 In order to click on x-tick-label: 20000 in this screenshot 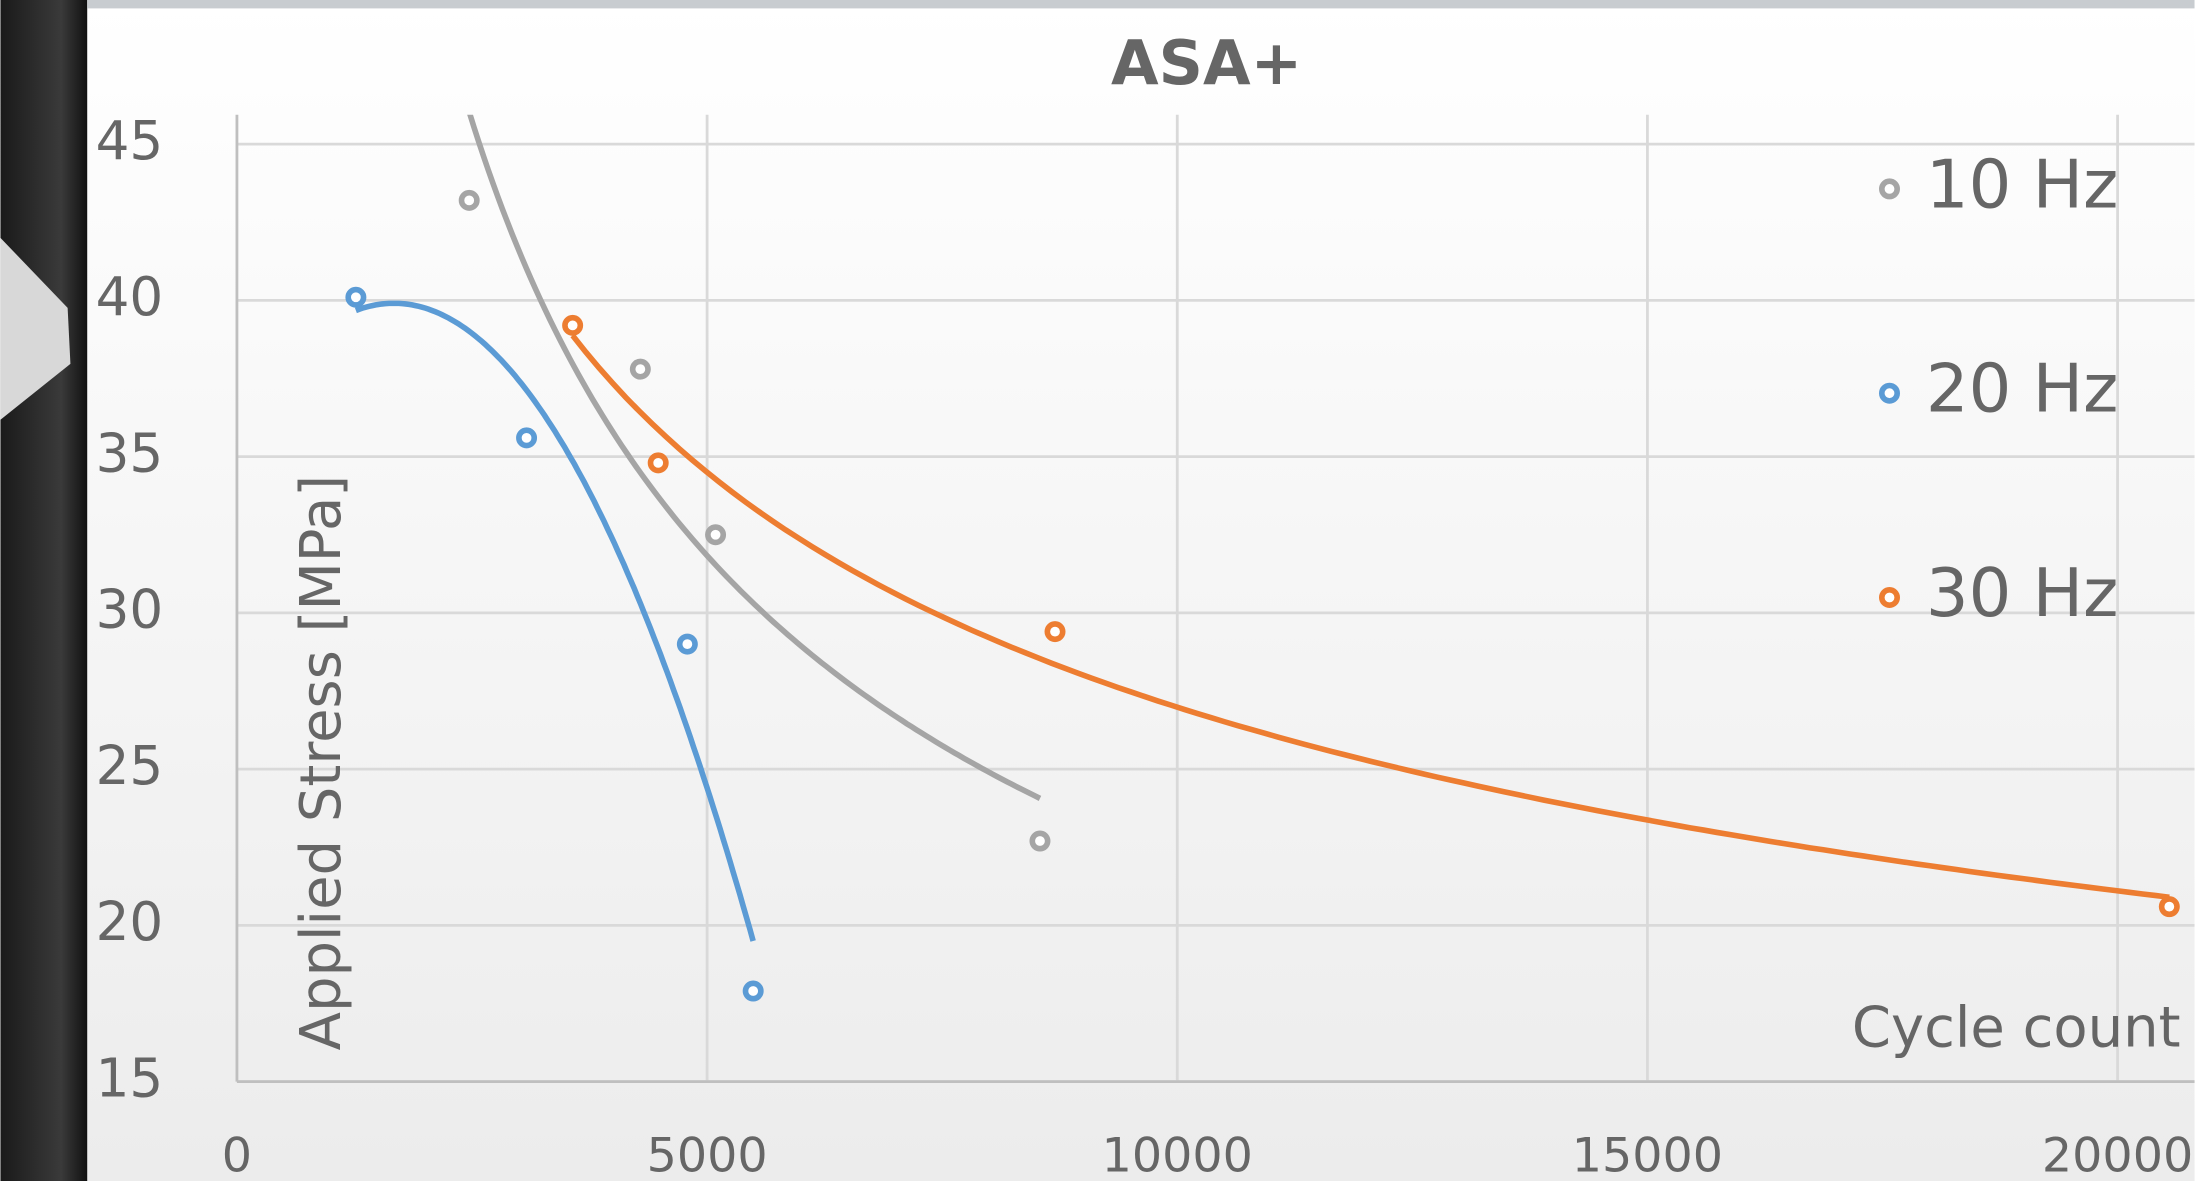, I will do `click(2117, 1155)`.